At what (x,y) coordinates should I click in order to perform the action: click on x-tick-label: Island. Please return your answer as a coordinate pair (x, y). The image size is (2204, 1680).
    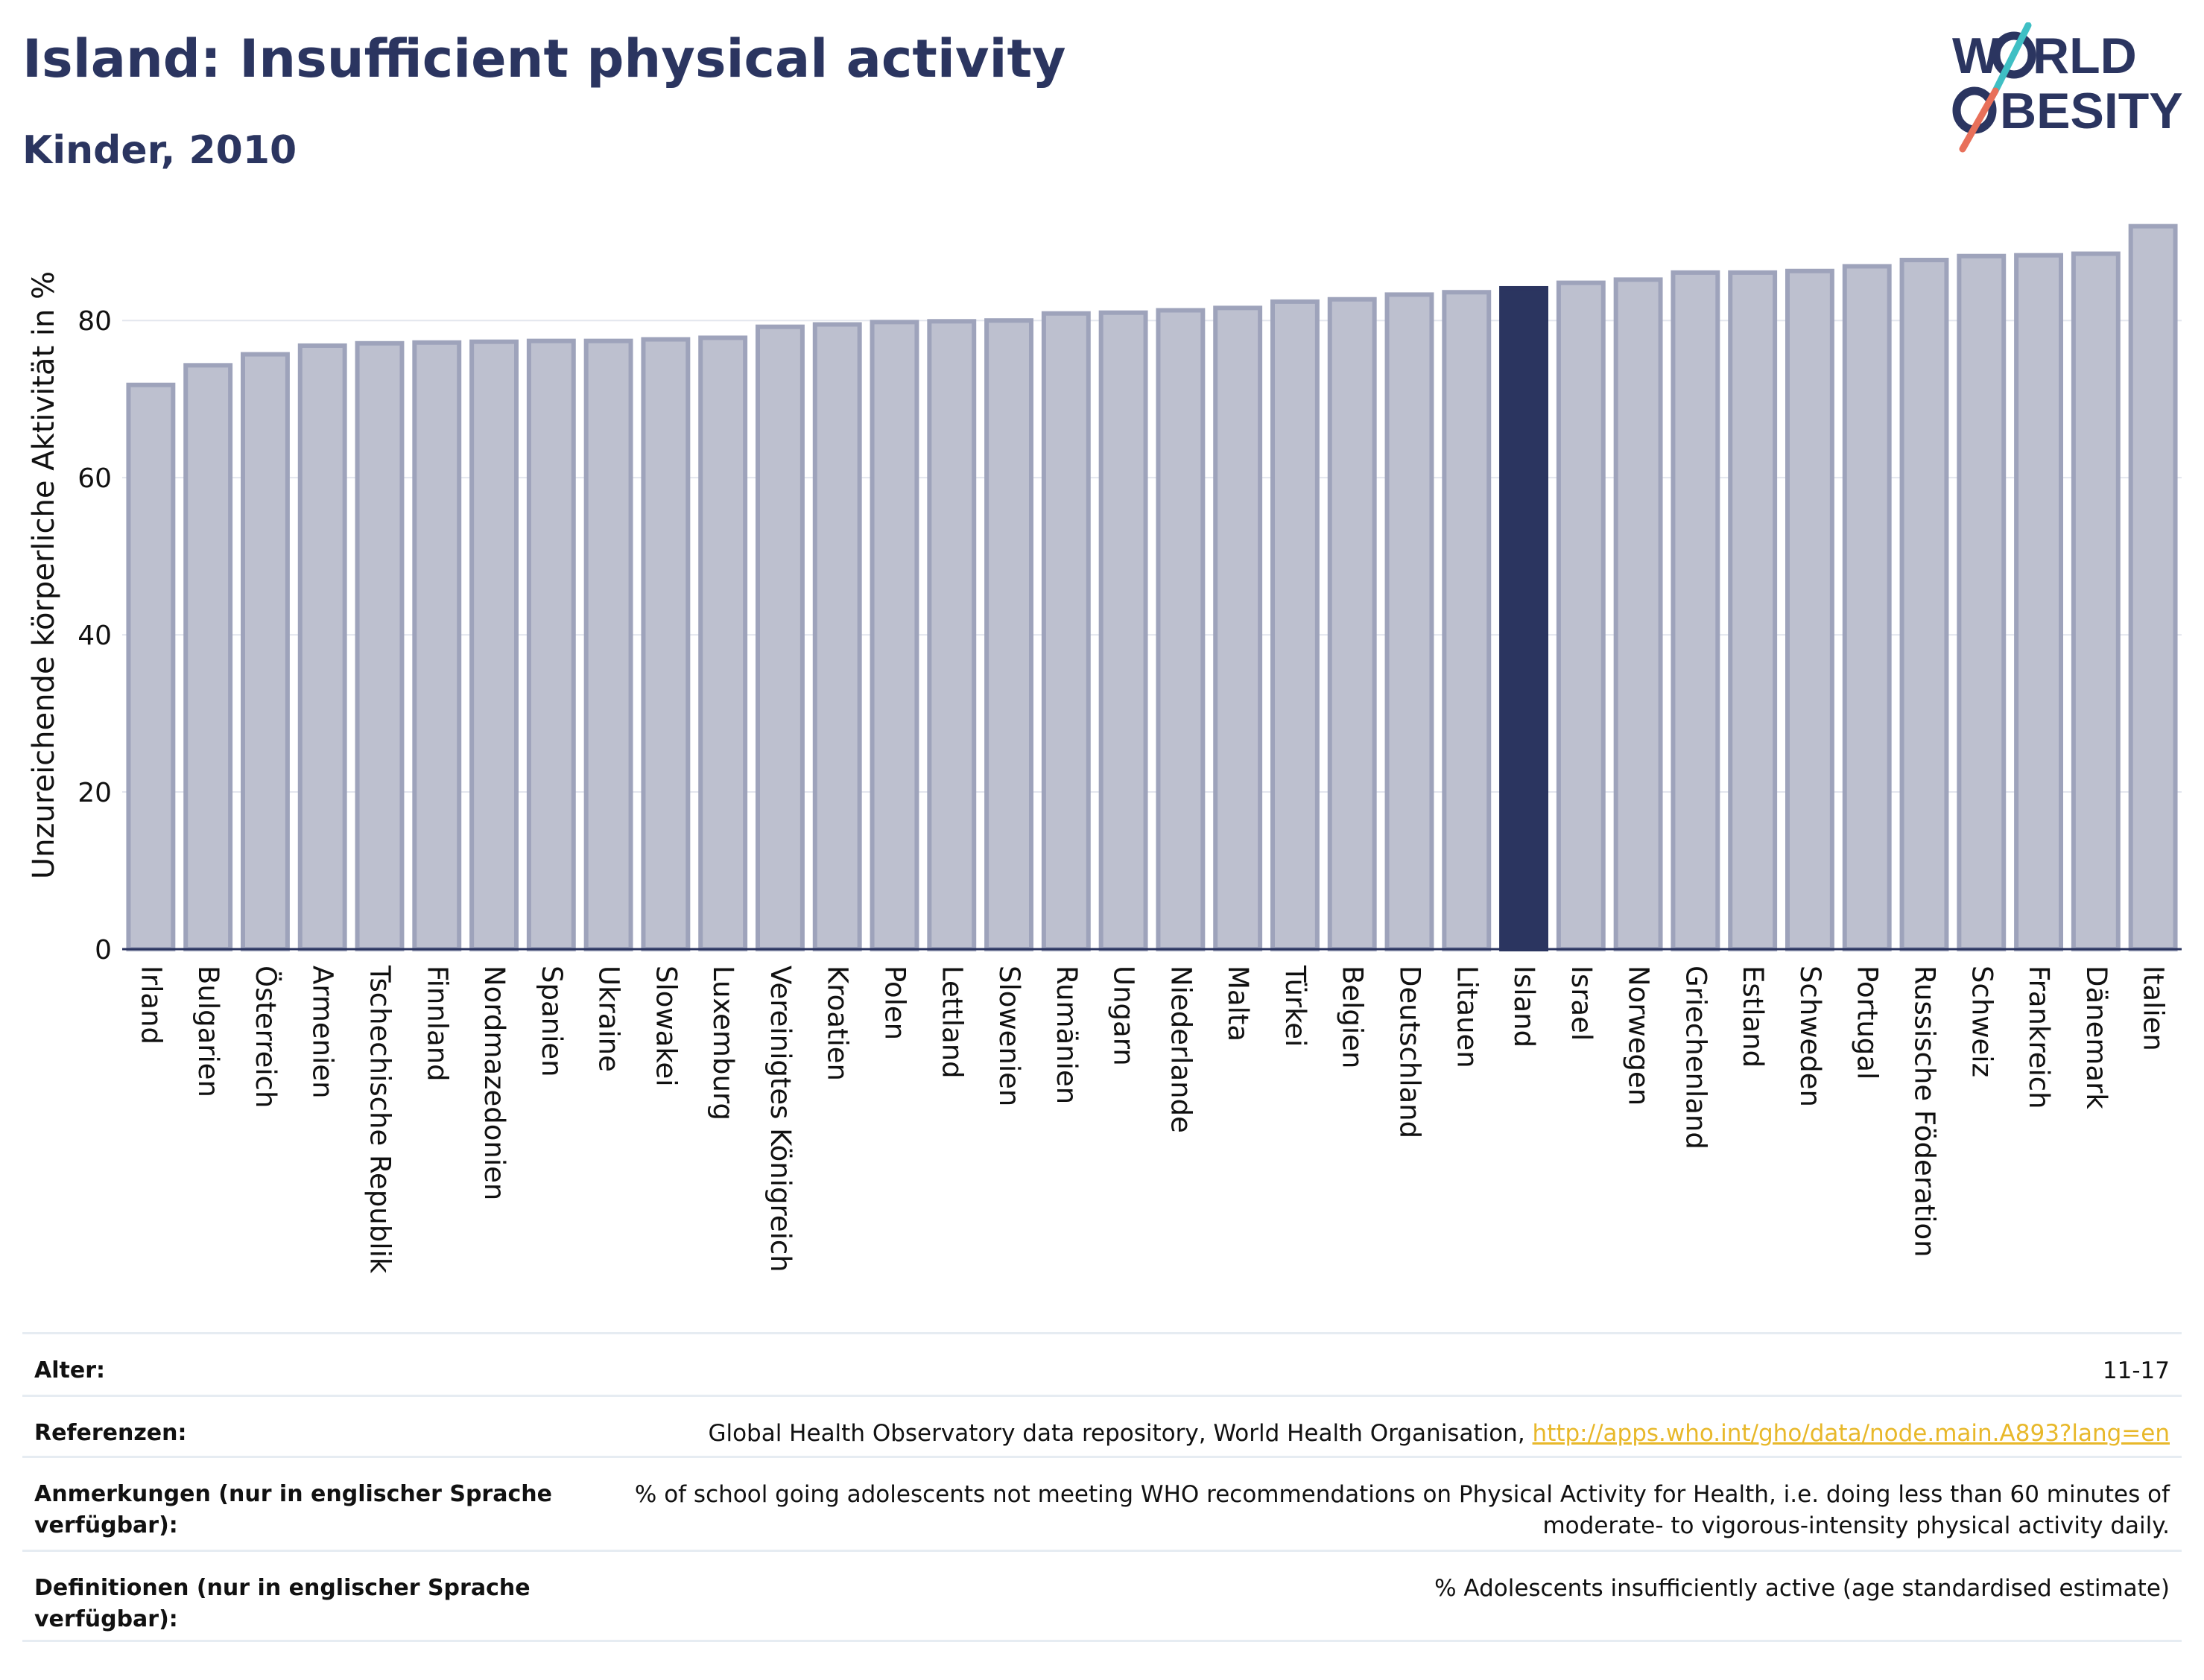
    Looking at the image, I should click on (1524, 1006).